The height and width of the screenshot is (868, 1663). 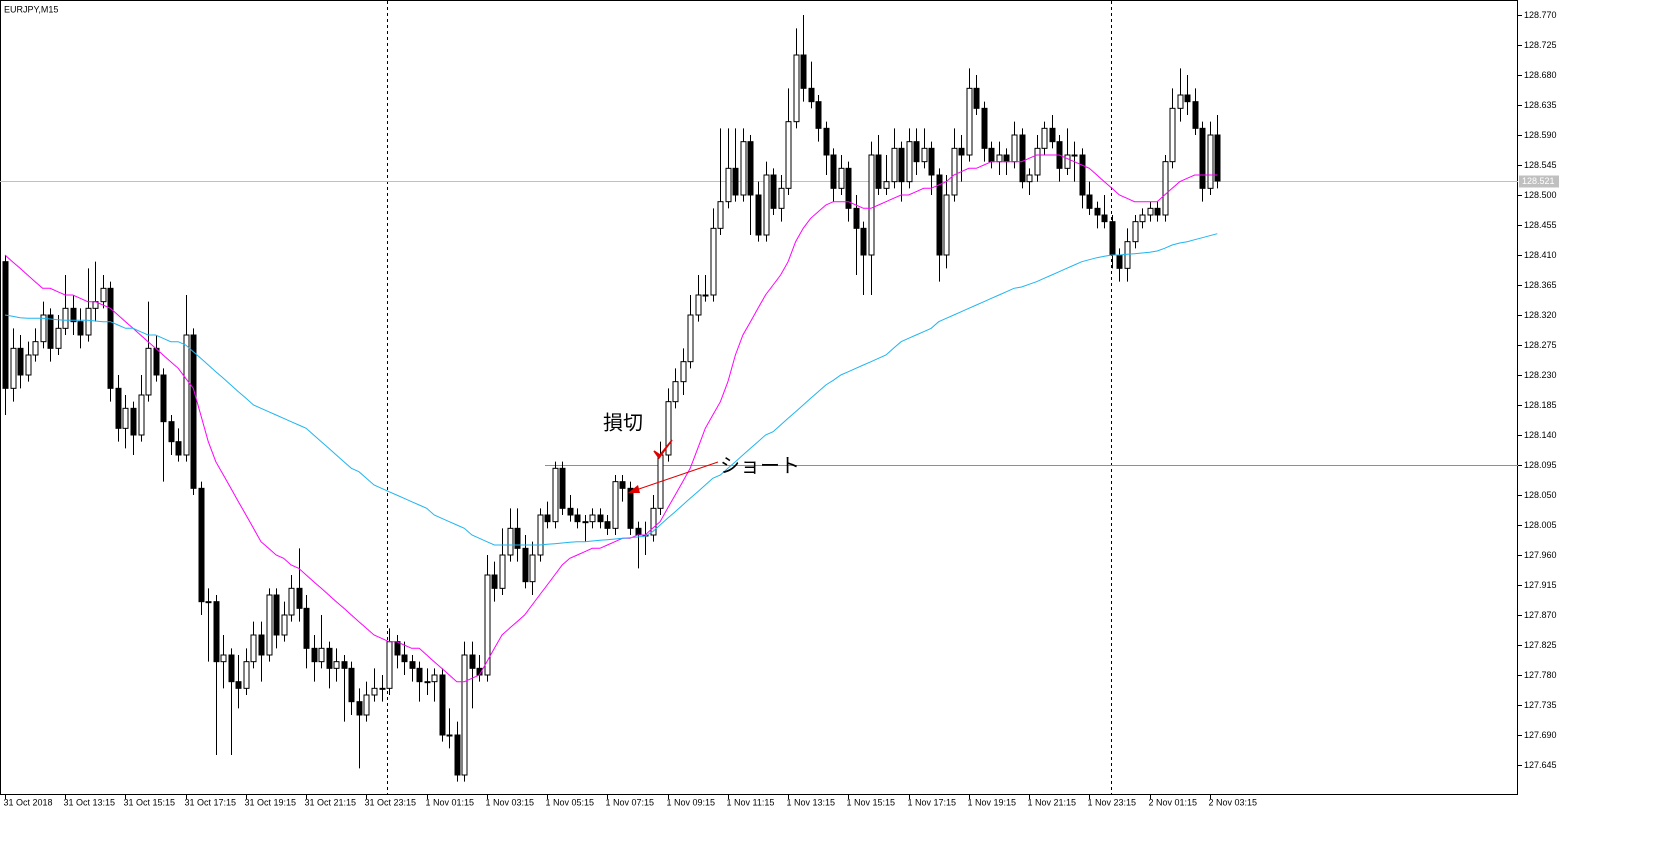 What do you see at coordinates (871, 802) in the screenshot?
I see `x-tick-label: 1 Nov 15:15` at bounding box center [871, 802].